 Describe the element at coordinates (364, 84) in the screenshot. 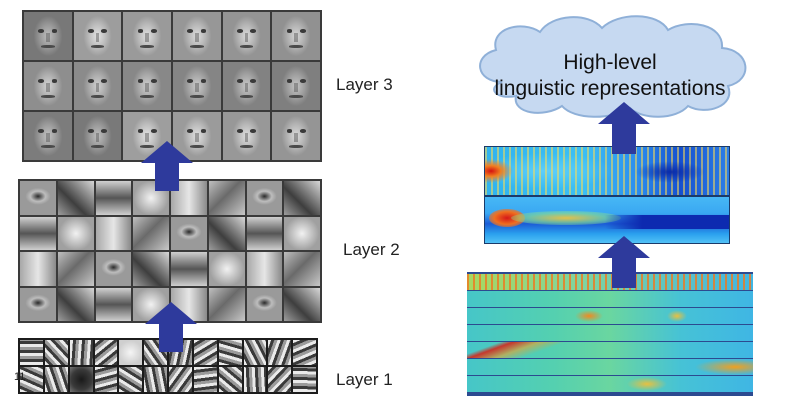

I see `layer3-label: Layer 3` at that location.